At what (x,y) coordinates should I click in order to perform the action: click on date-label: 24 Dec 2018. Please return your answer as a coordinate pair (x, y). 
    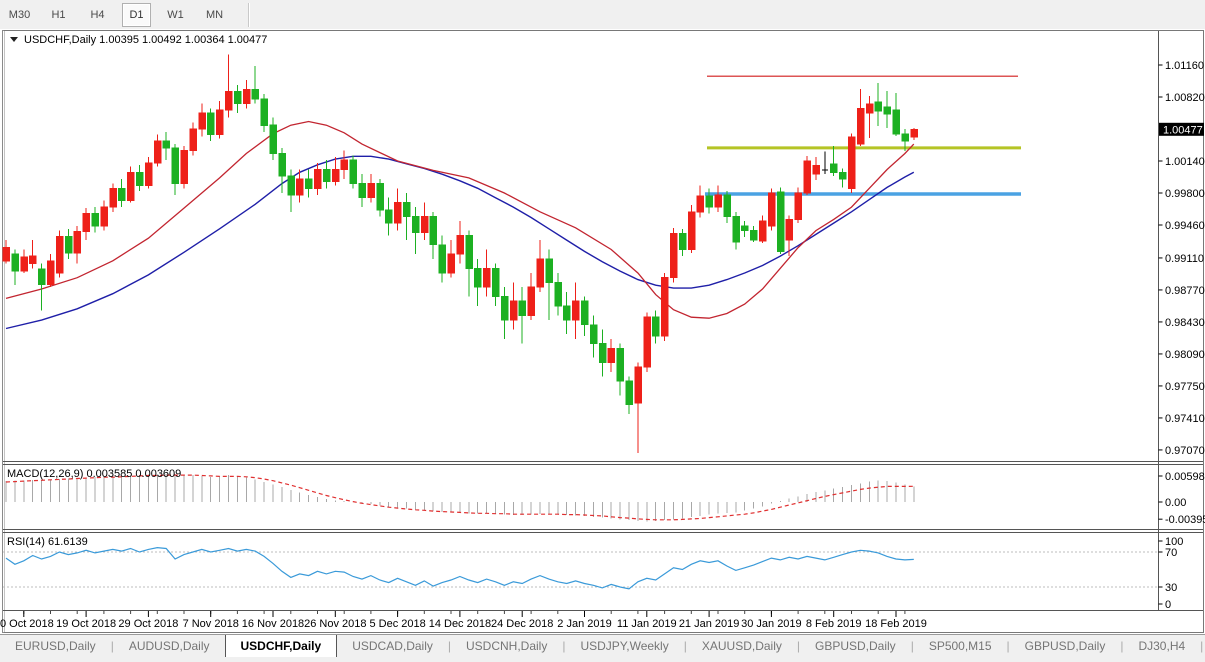
    Looking at the image, I should click on (522, 624).